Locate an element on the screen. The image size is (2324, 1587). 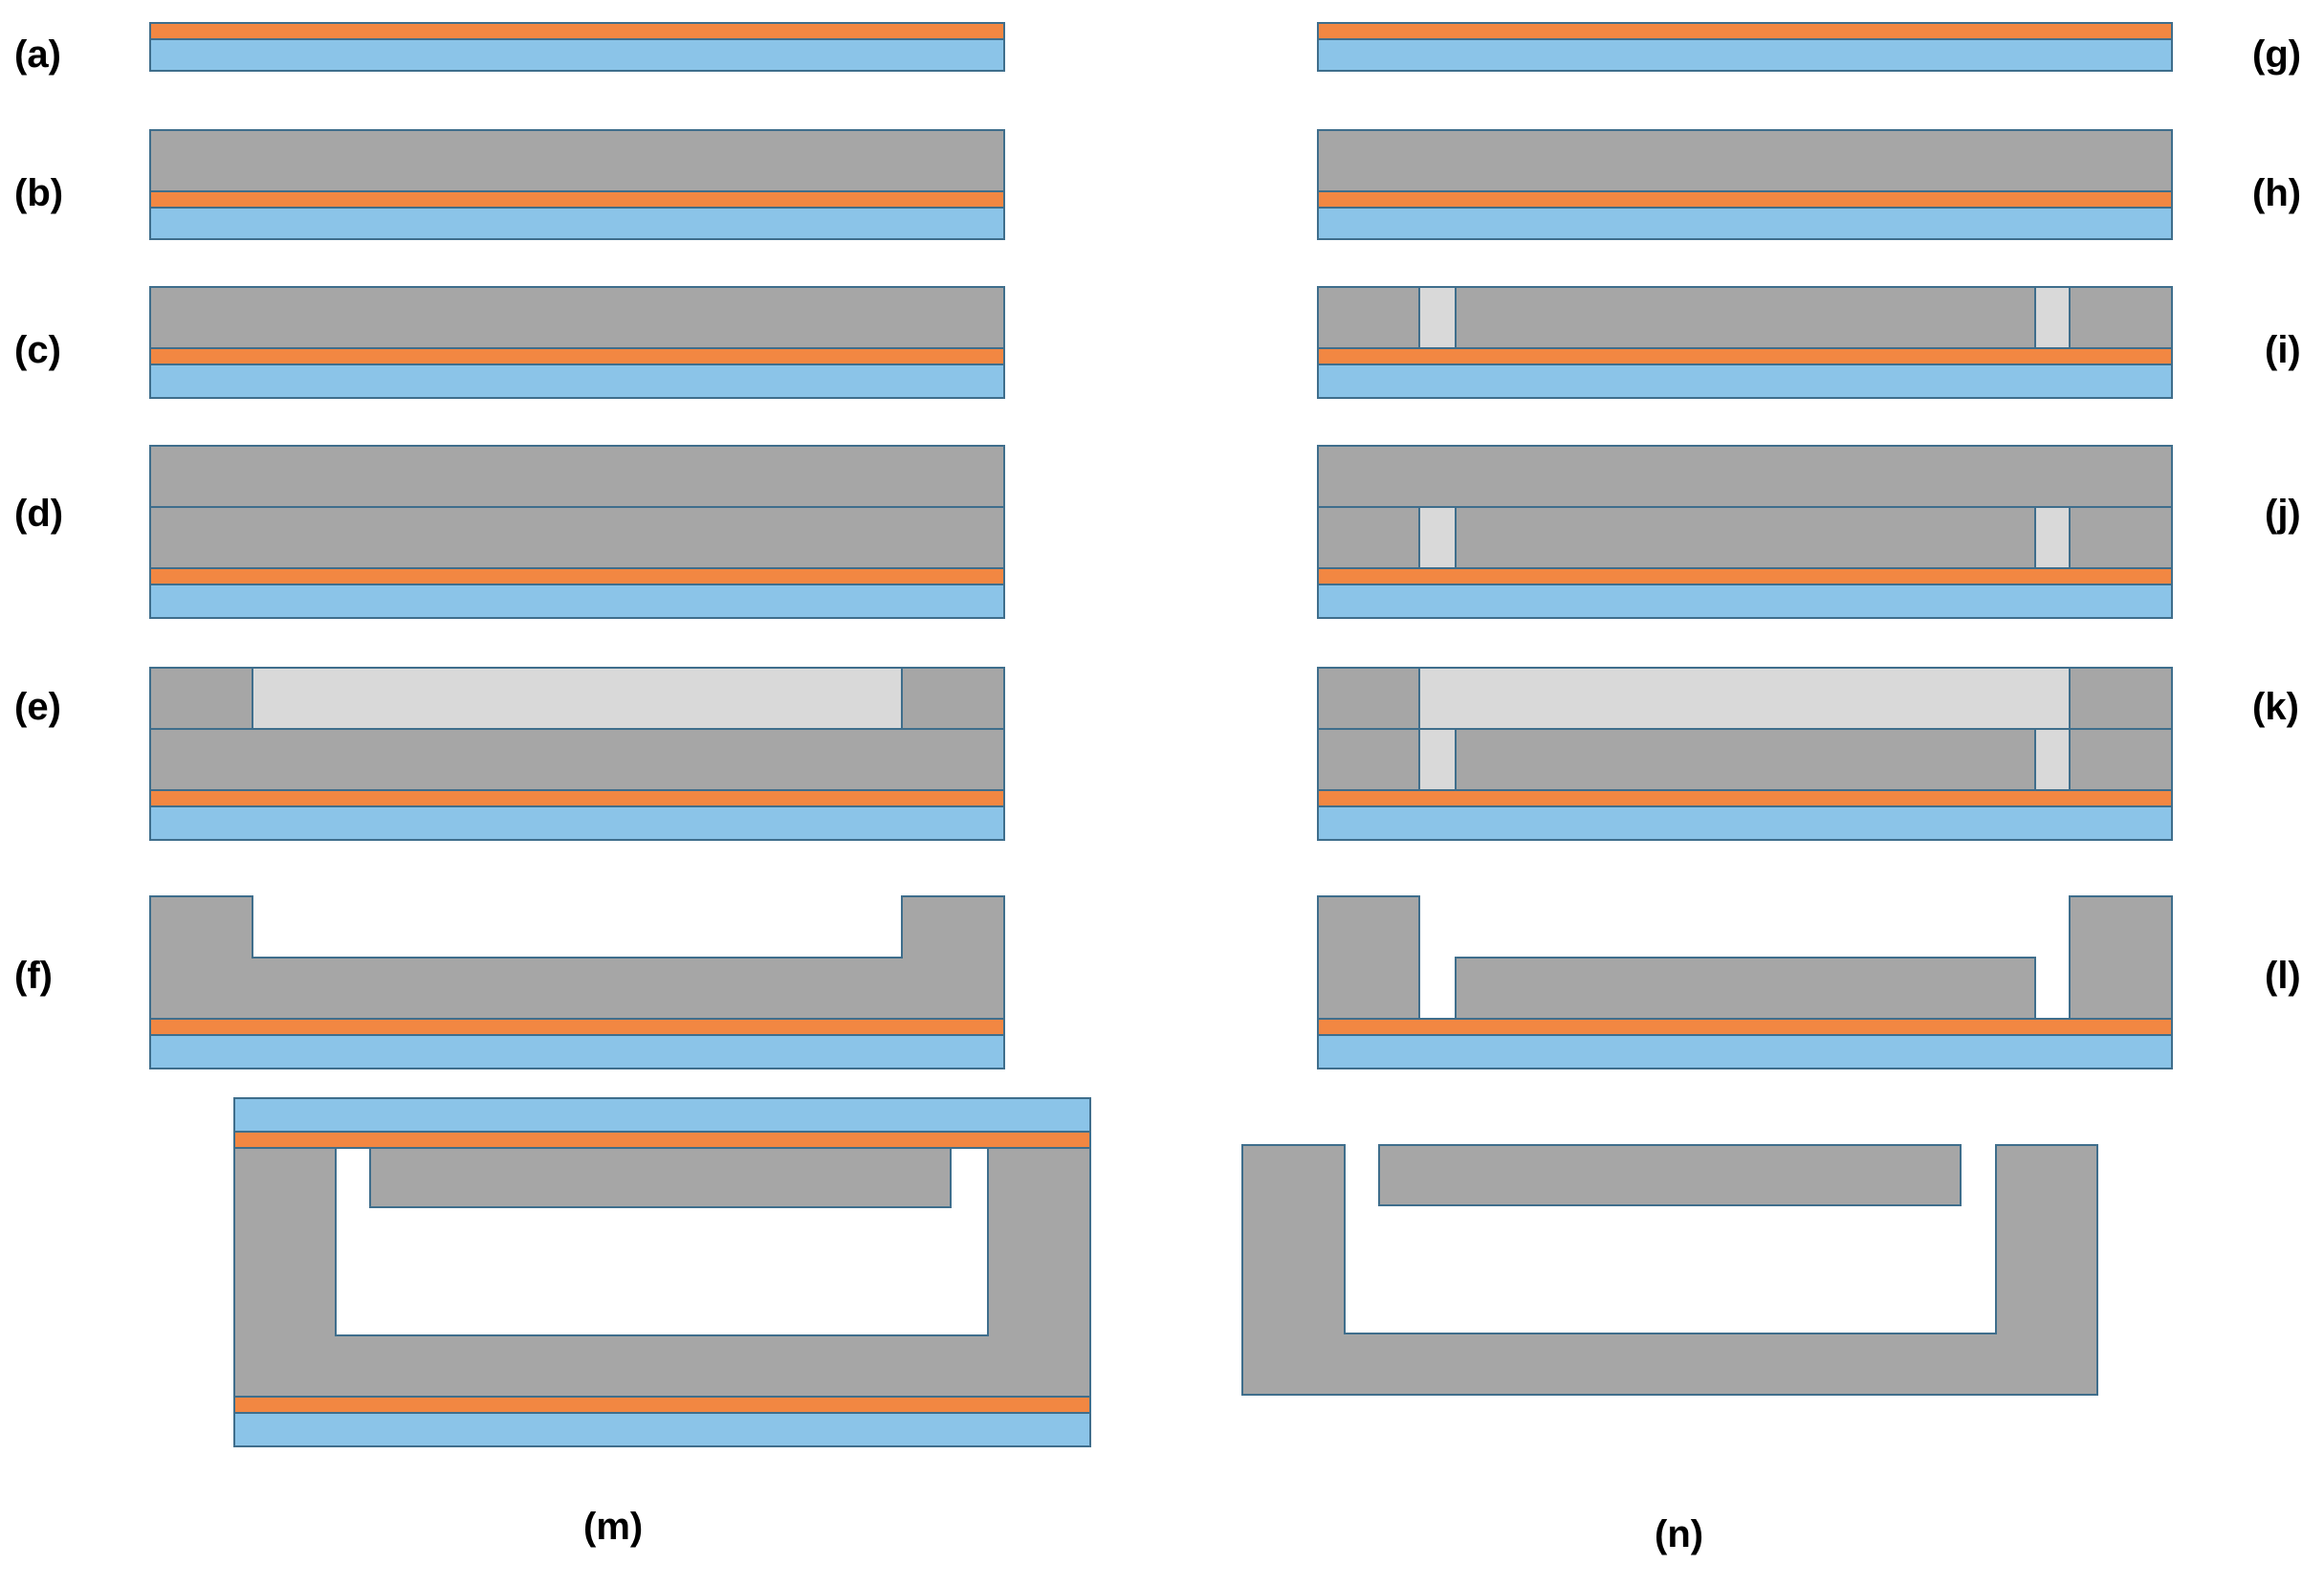
label-j: (j) is located at coordinates (2283, 514).